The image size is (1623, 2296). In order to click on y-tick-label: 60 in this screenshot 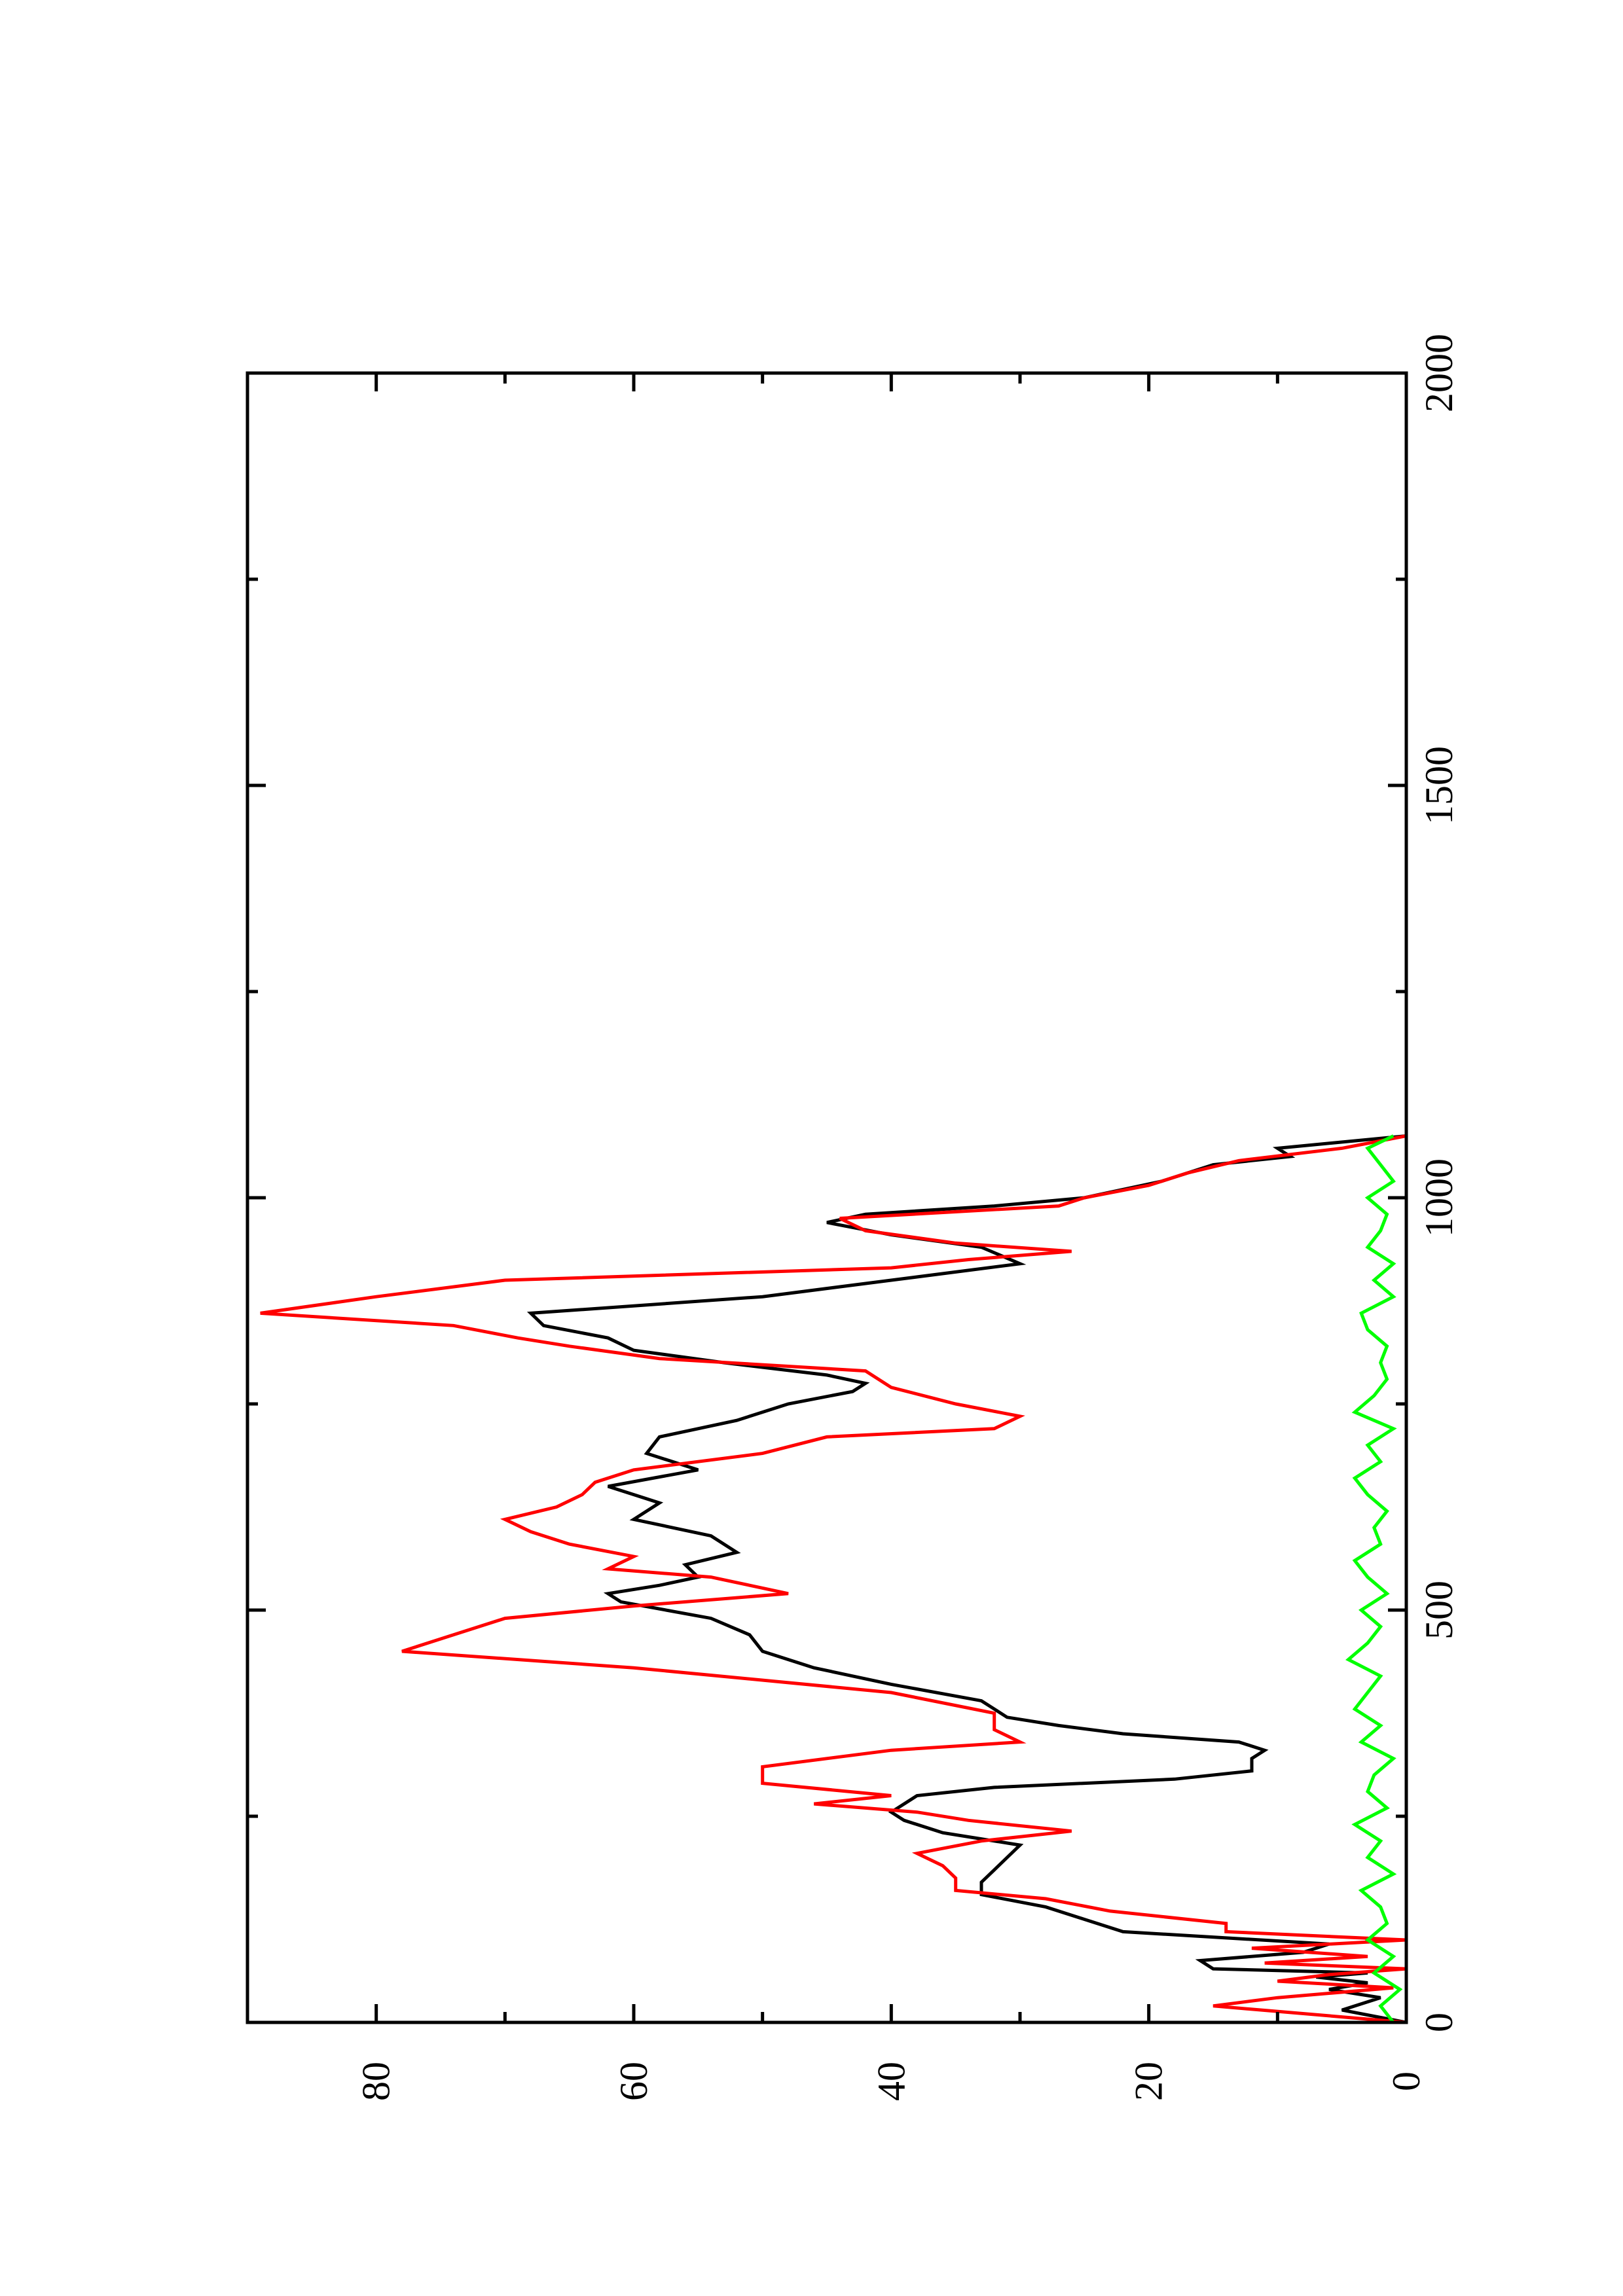, I will do `click(633, 2081)`.